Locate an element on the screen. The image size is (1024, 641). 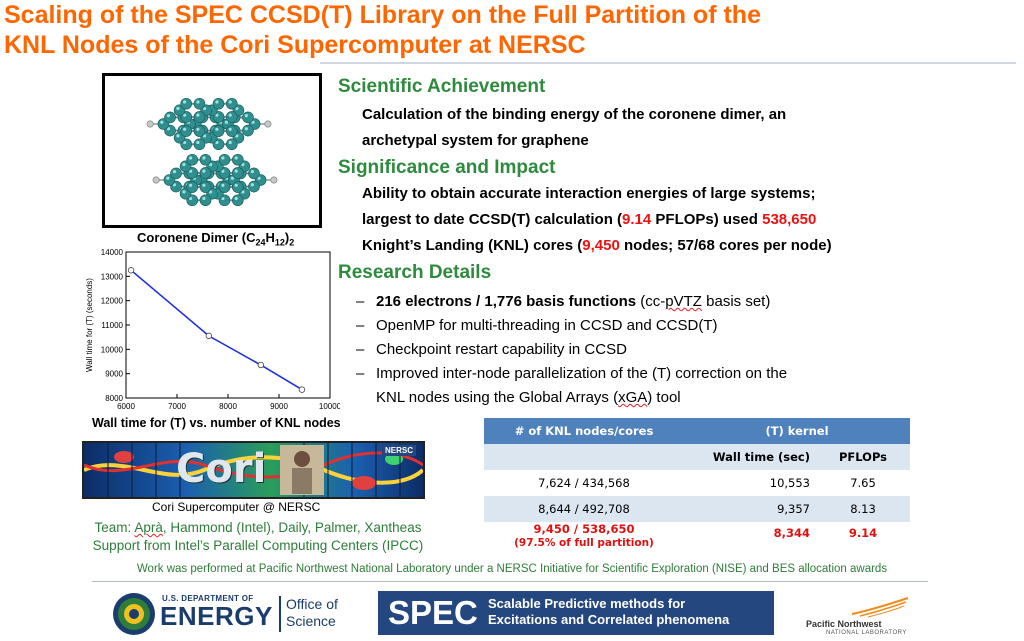
cell-pflops-highlight: 9.14 is located at coordinates (863, 536).